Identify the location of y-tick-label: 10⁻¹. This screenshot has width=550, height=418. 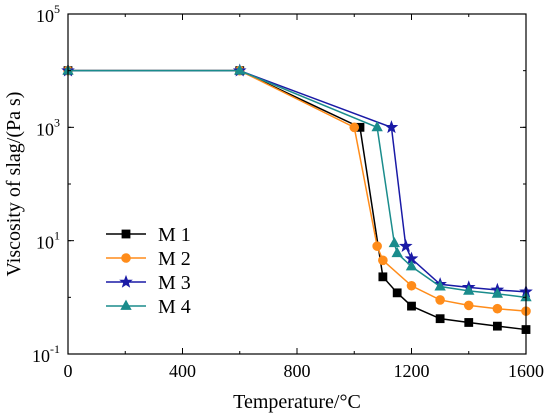
(46, 354).